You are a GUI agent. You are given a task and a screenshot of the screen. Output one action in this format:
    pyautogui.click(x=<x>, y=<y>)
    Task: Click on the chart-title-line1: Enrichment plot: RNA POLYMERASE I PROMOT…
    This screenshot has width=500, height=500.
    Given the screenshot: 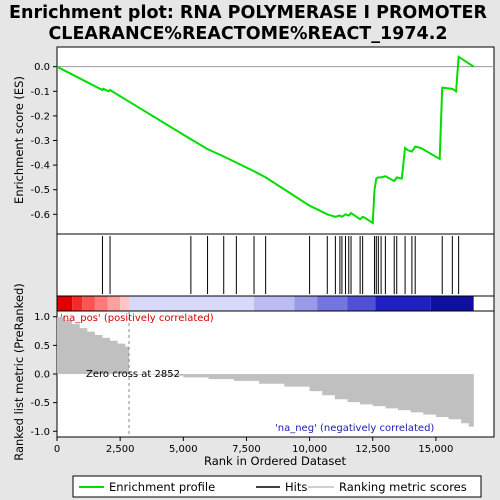 What is the action you would take?
    pyautogui.click(x=248, y=13)
    